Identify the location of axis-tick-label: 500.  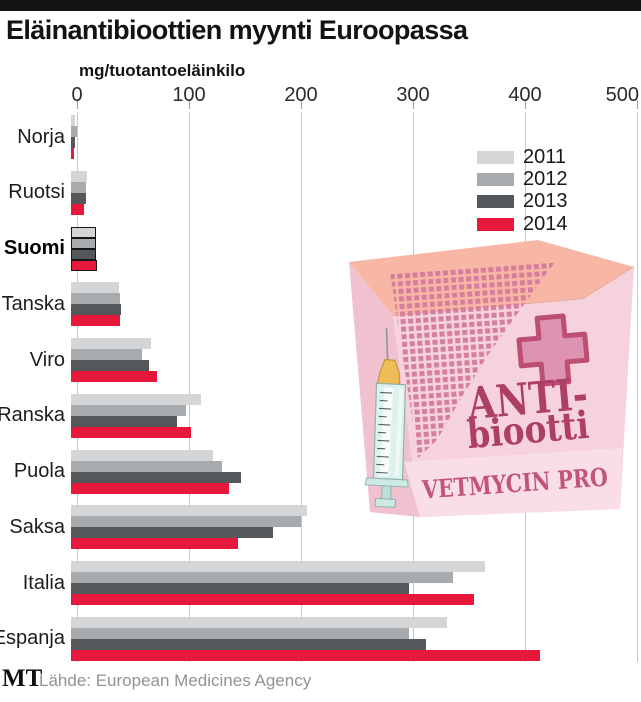
(622, 95).